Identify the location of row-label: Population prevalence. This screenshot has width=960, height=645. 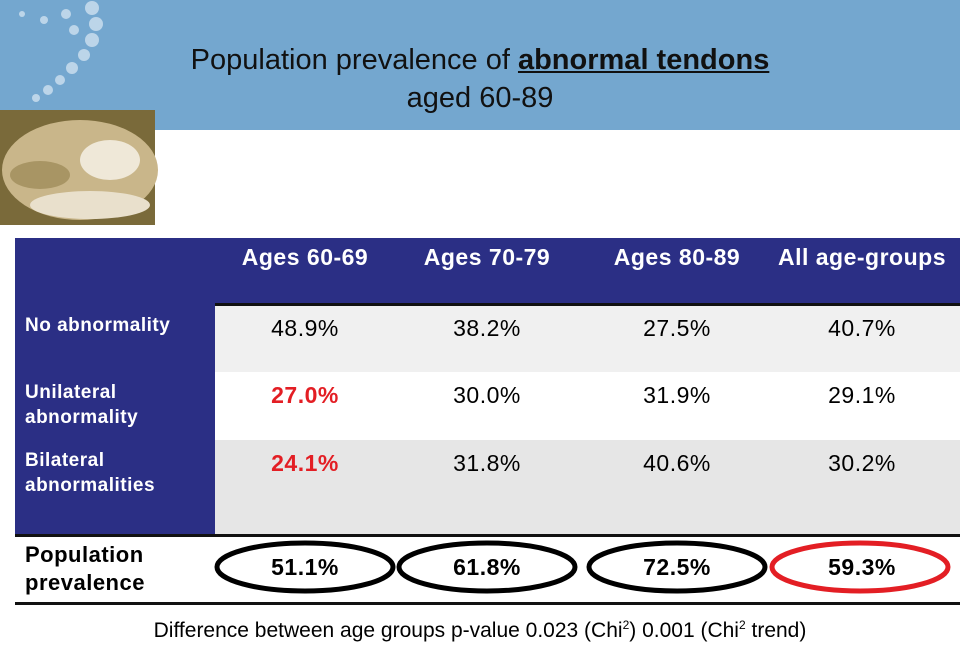
(85, 568).